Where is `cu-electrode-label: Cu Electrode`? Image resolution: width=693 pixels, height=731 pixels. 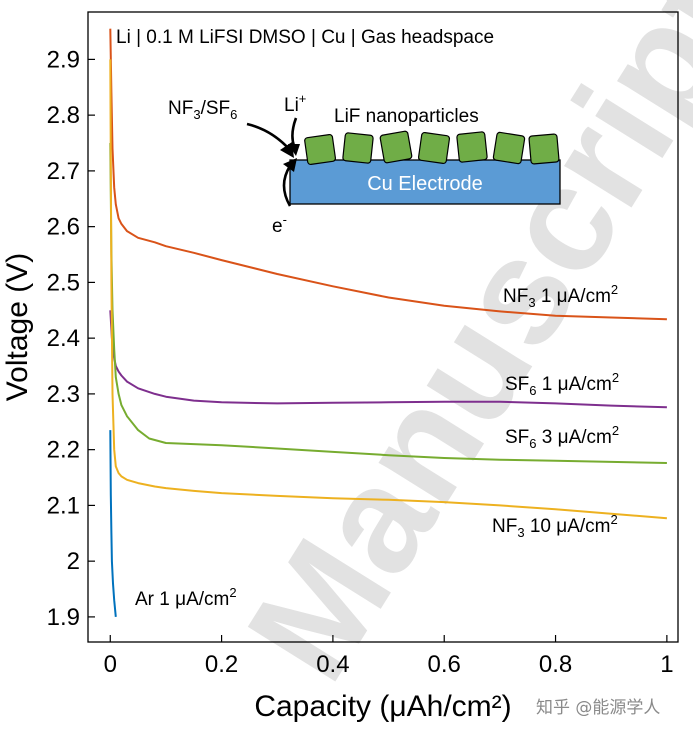
cu-electrode-label: Cu Electrode is located at coordinates (425, 184).